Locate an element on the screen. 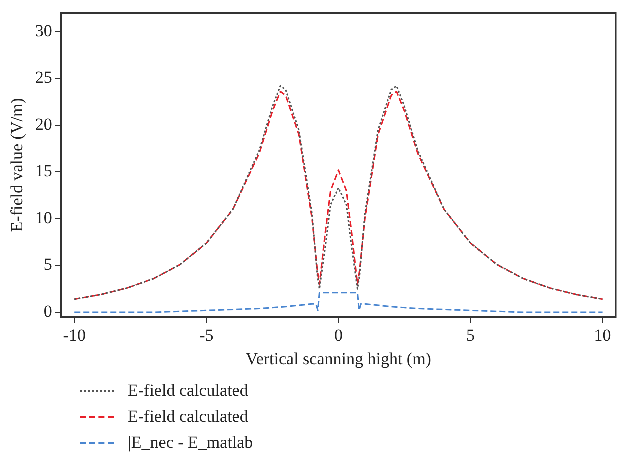 The image size is (630, 462). y-tick-label: 5 is located at coordinates (48, 264).